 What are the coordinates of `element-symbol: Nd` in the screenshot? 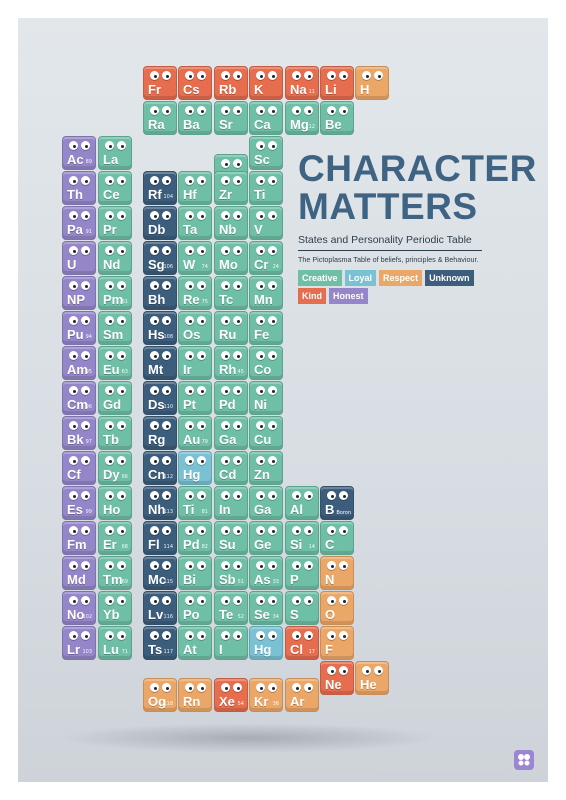 It's located at (112, 264).